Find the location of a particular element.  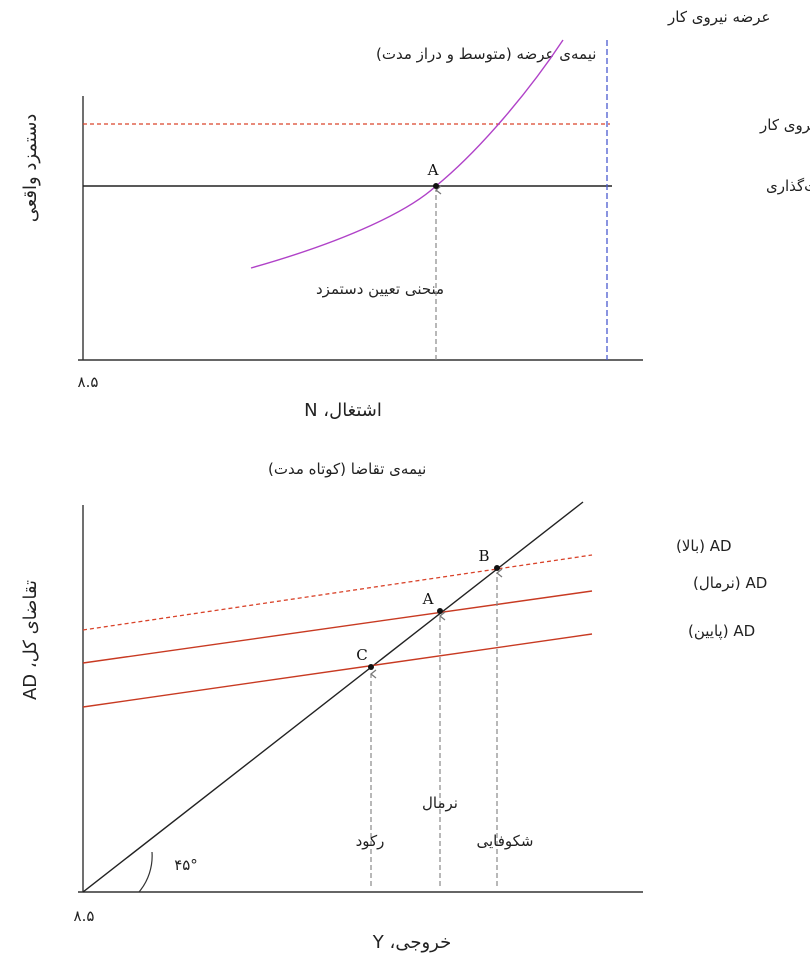

ad-low-line is located at coordinates (337, 670).